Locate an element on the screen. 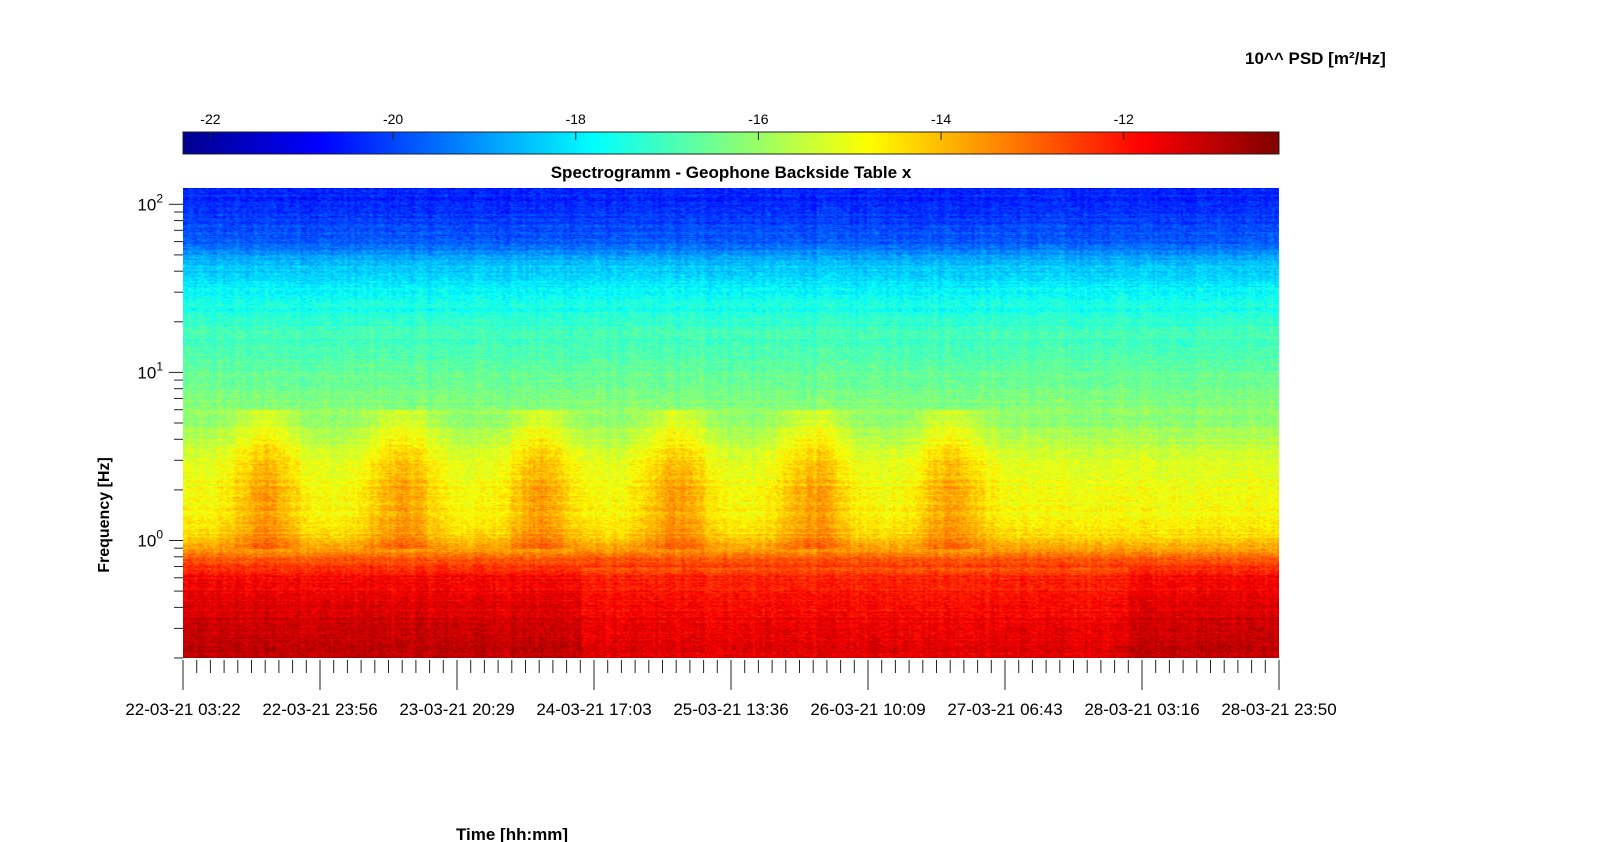  colorbar-tick-label: -22 is located at coordinates (210, 119).